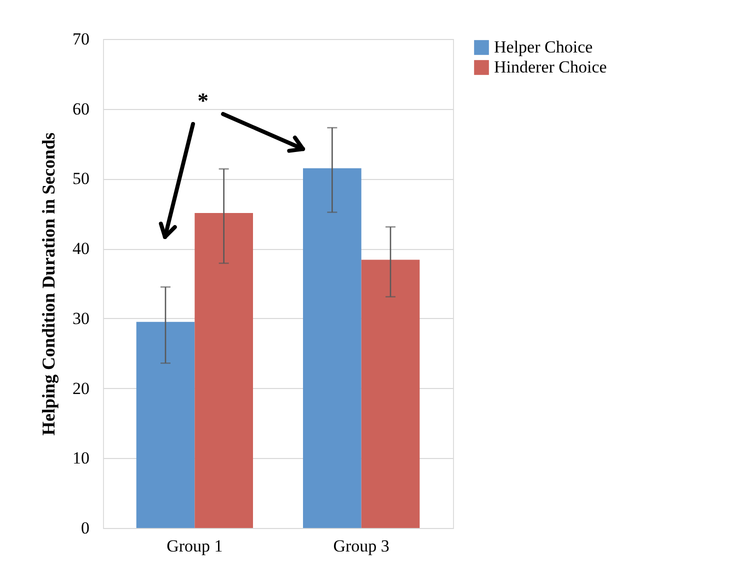 The image size is (754, 588). I want to click on y-tick-label: 60, so click(81, 108).